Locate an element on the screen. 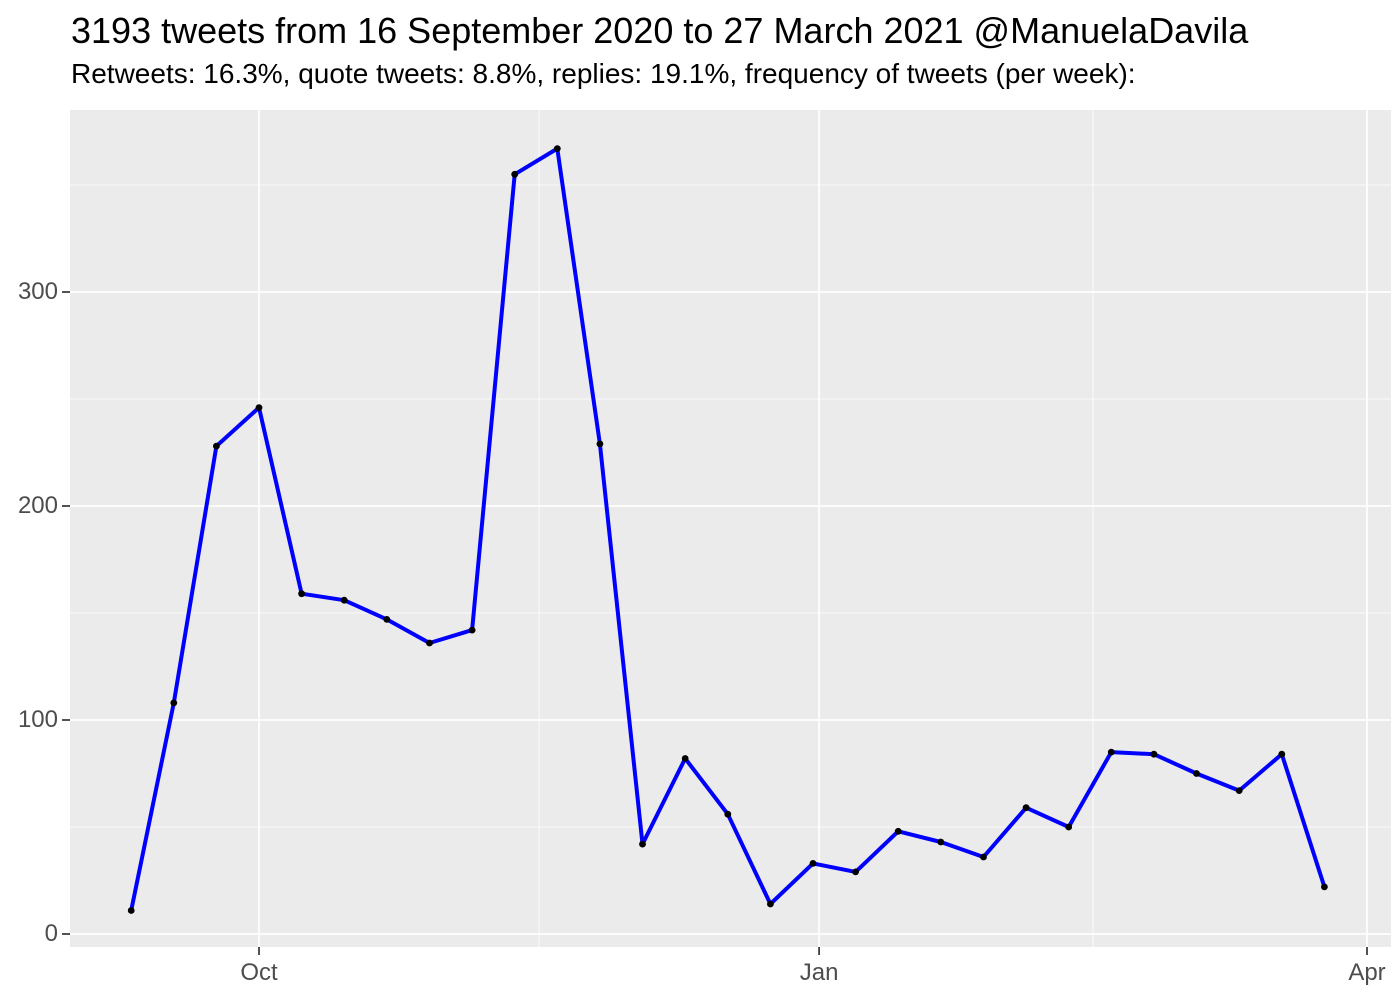 The width and height of the screenshot is (1400, 1000). y-axis-tick-label: 200 is located at coordinates (37, 505).